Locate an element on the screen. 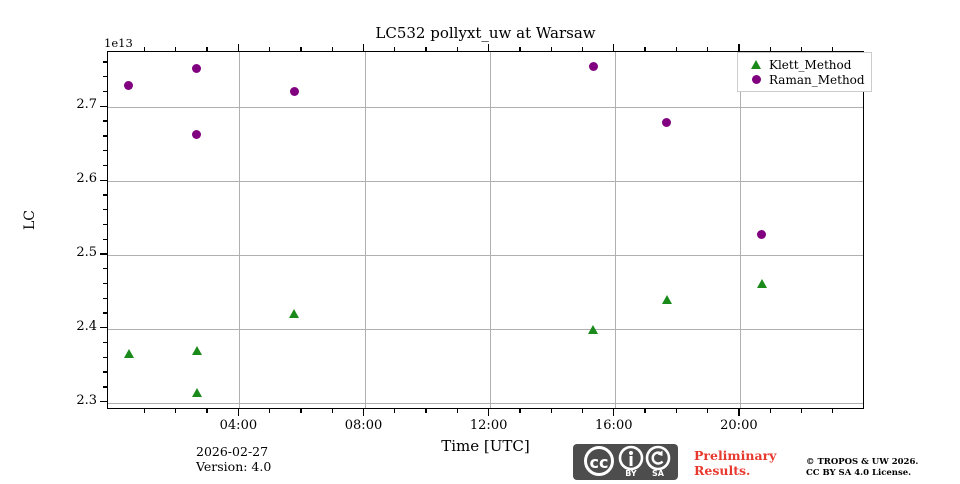 The height and width of the screenshot is (484, 960). legend-box: Klett_Method Raman_Method is located at coordinates (804, 72).